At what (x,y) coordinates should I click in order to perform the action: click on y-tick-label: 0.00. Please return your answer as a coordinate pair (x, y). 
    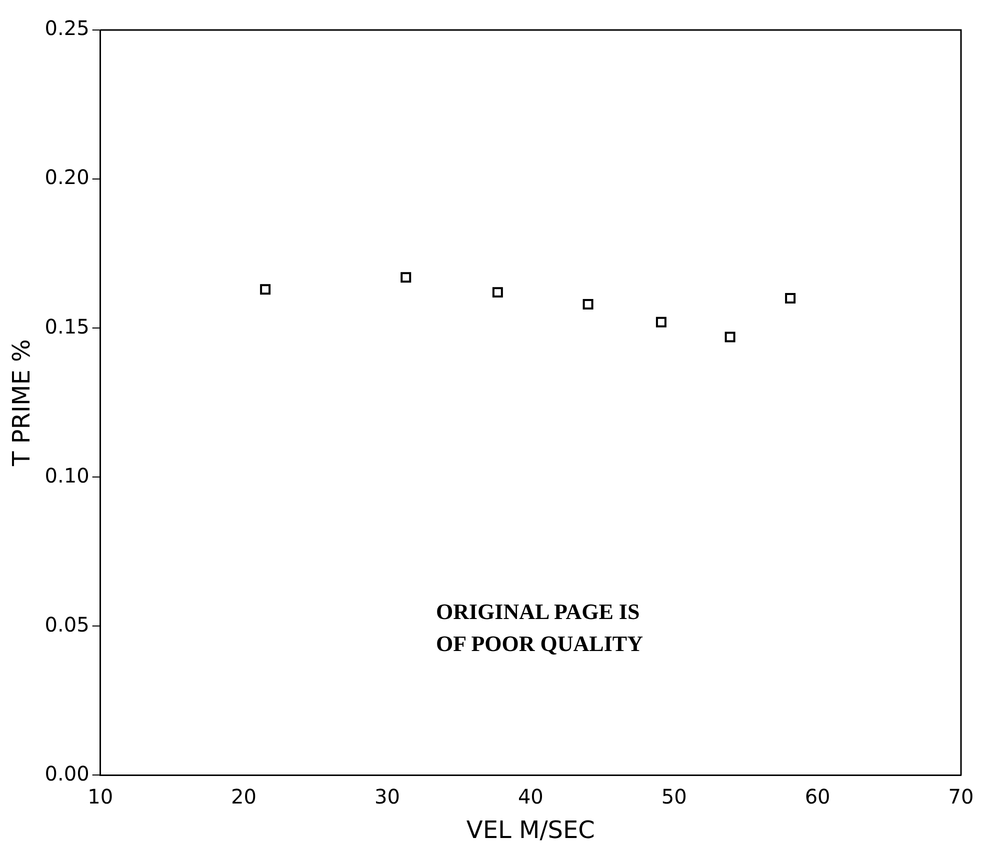
    Looking at the image, I should click on (67, 773).